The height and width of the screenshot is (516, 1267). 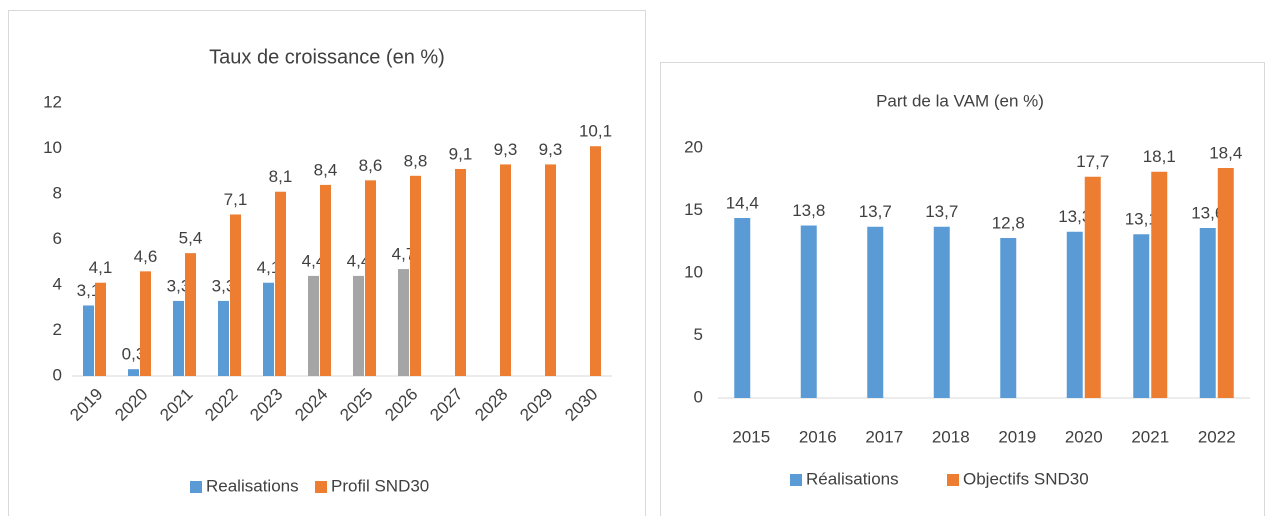 What do you see at coordinates (134, 354) in the screenshot?
I see `data-label: 0,3` at bounding box center [134, 354].